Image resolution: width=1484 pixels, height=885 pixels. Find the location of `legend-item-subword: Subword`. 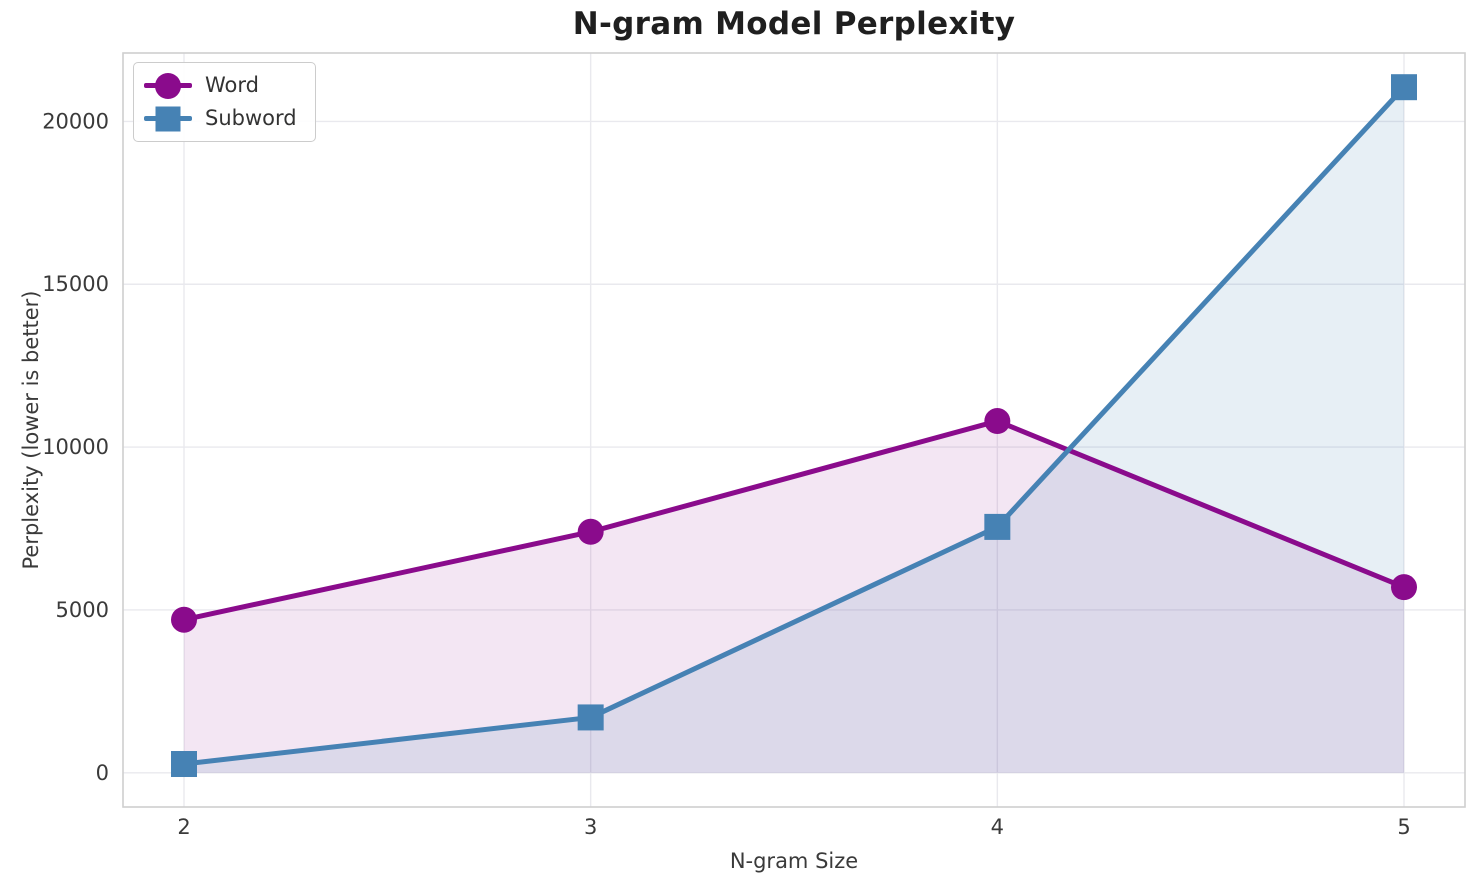

legend-item-subword: Subword is located at coordinates (220, 118).